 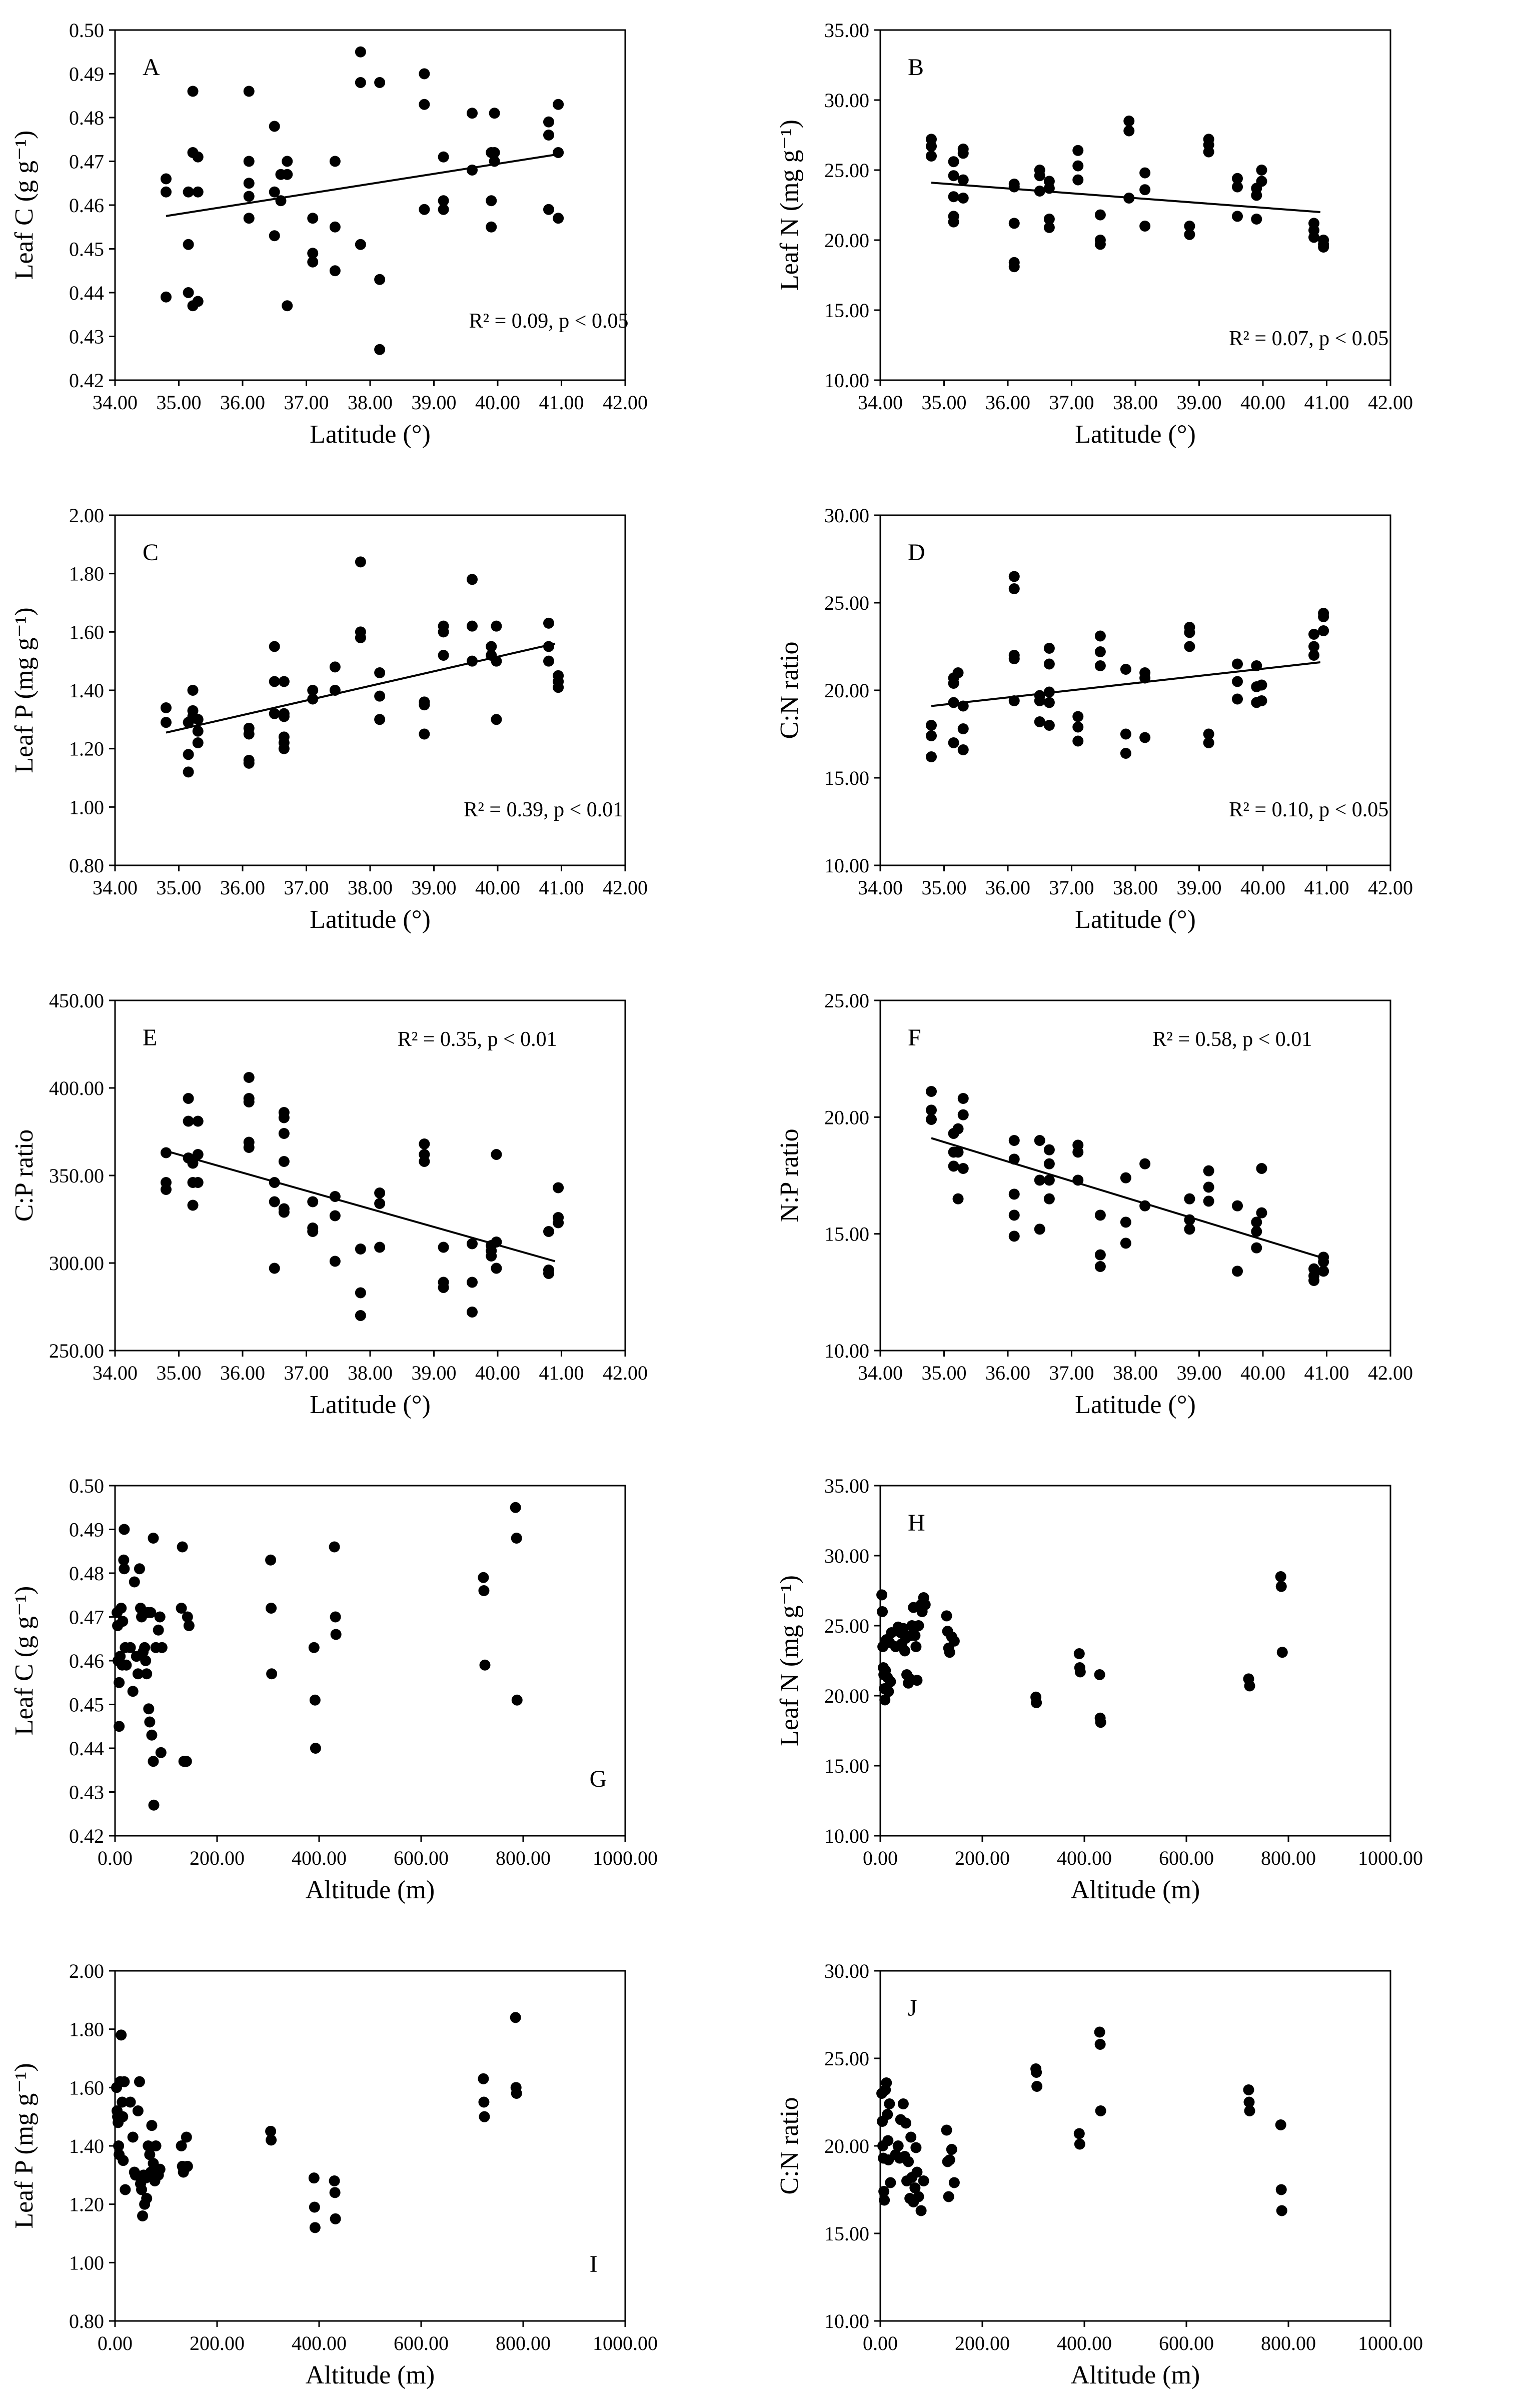 What do you see at coordinates (1084, 2343) in the screenshot?
I see `x-tick-label: 400.00` at bounding box center [1084, 2343].